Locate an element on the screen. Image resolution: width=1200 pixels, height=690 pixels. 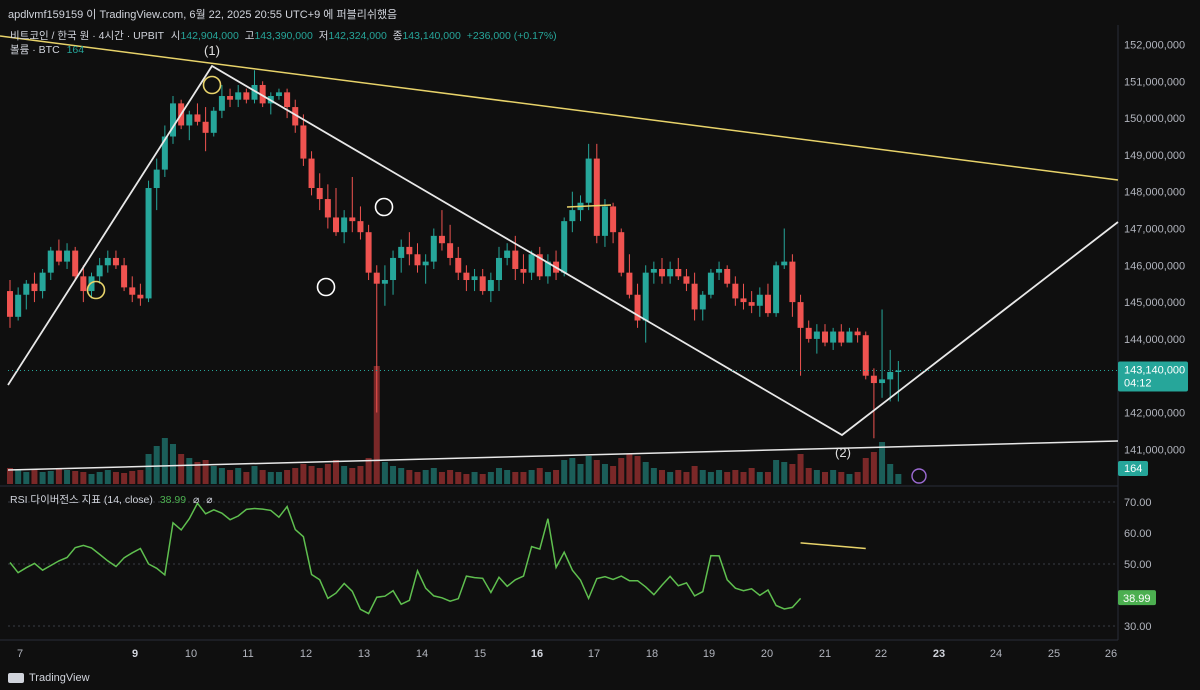
time-tick-label: 7 is located at coordinates (20, 654).